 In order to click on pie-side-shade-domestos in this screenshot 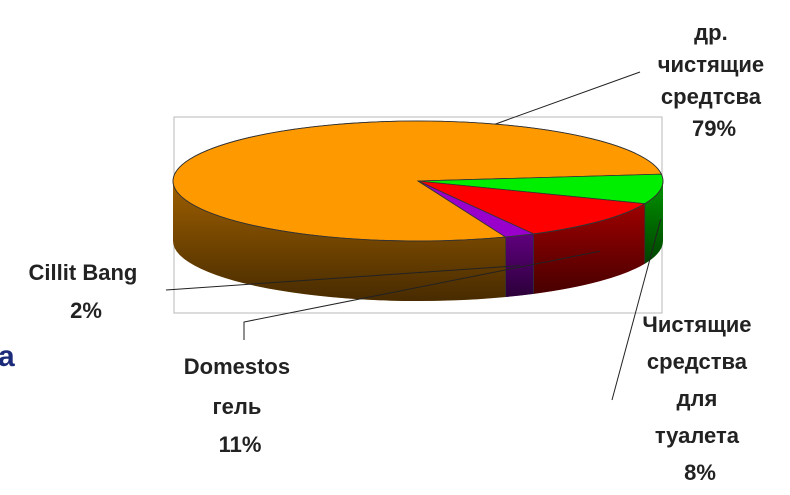, I will do `click(589, 248)`.